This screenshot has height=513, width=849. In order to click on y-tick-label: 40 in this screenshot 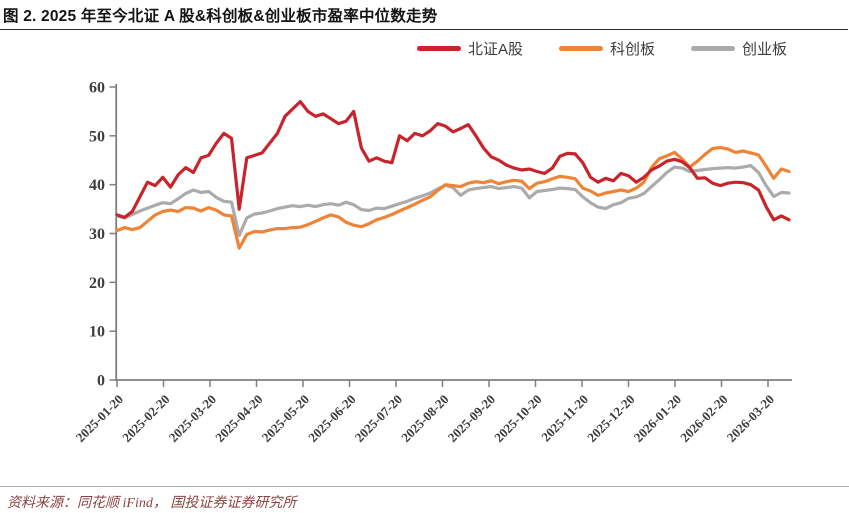, I will do `click(97, 185)`.